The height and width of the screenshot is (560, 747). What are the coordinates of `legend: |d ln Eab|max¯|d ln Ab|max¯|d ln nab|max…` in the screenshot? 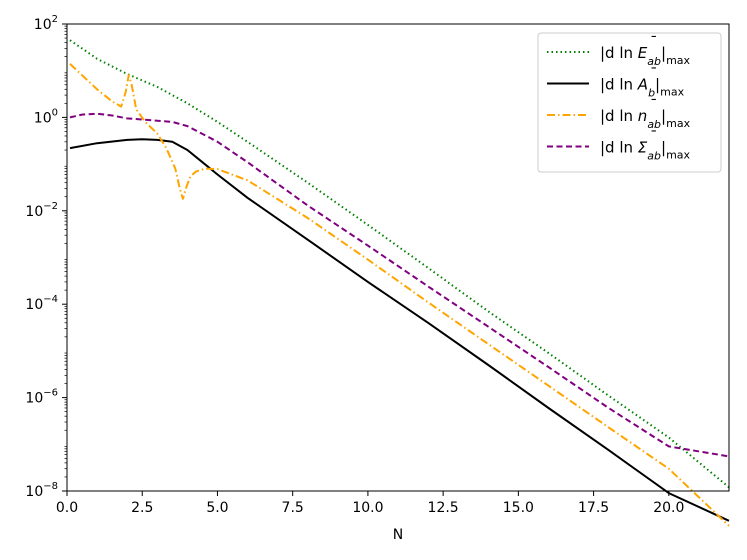 It's located at (629, 102).